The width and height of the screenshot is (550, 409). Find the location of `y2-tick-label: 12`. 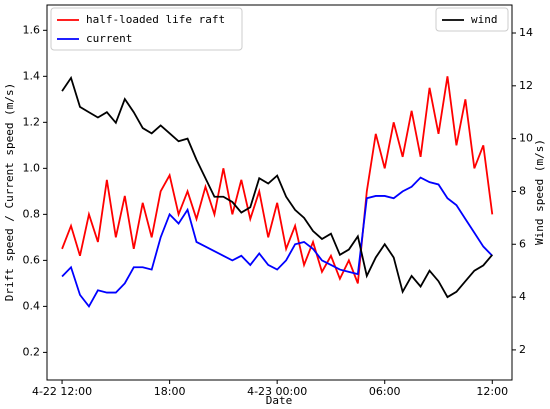

y2-tick-label: 12 is located at coordinates (526, 85).